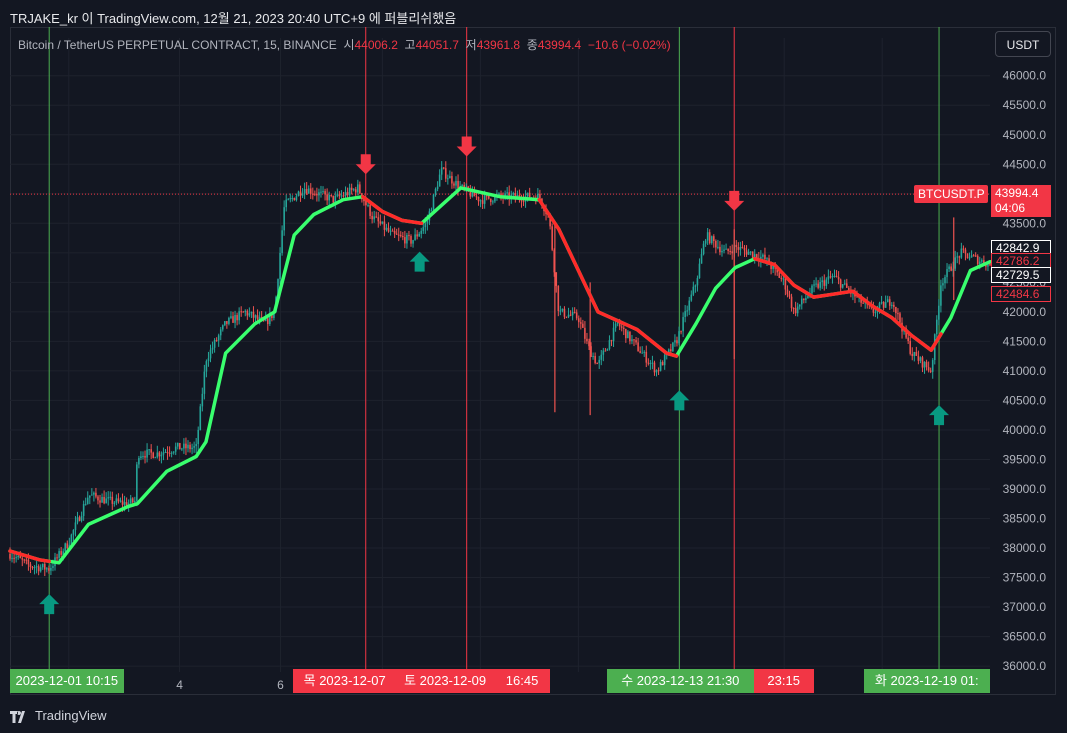 The width and height of the screenshot is (1067, 733). What do you see at coordinates (951, 194) in the screenshot?
I see `symbol-price-tag: BTCUSDT.P` at bounding box center [951, 194].